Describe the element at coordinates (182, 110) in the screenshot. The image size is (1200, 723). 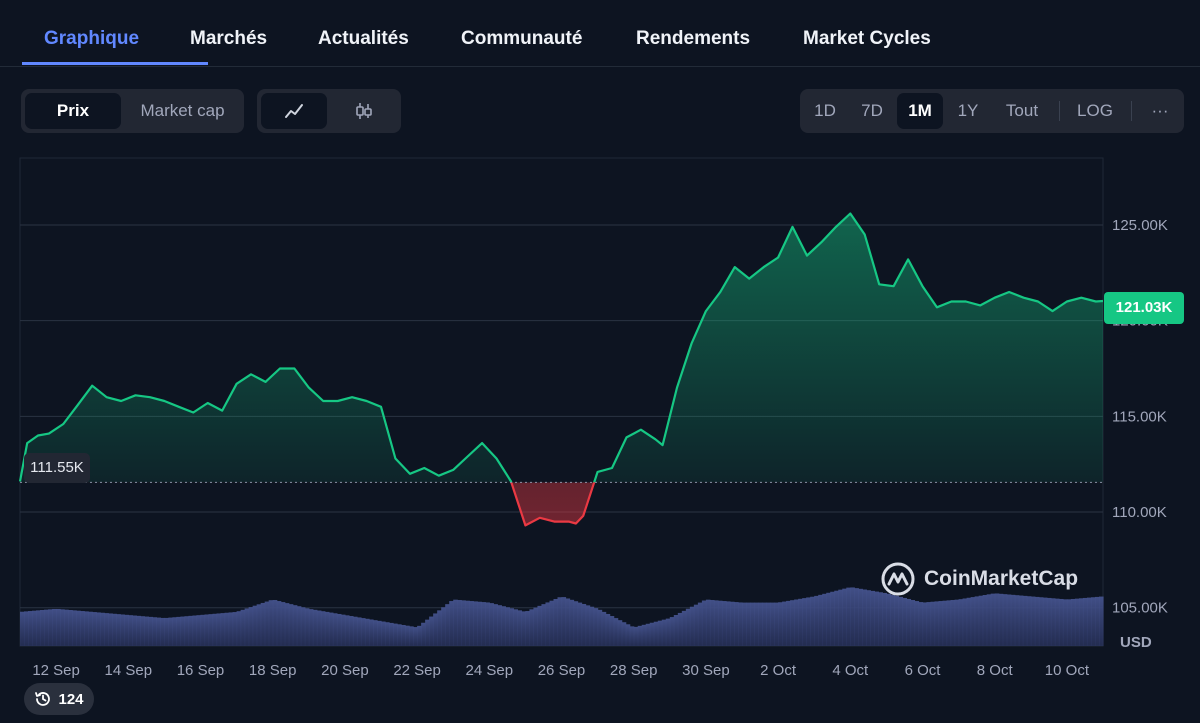
I see `market-cap-button: Market cap` at that location.